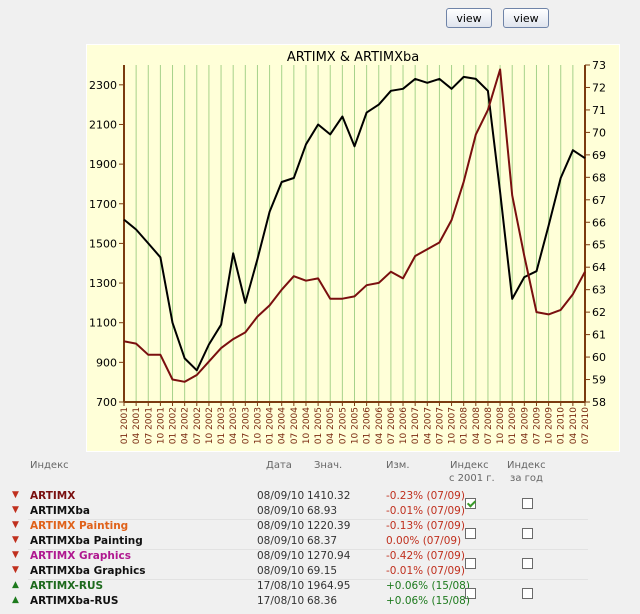 The image size is (640, 614). What do you see at coordinates (328, 465) in the screenshot?
I see `header-value: Знач.` at bounding box center [328, 465].